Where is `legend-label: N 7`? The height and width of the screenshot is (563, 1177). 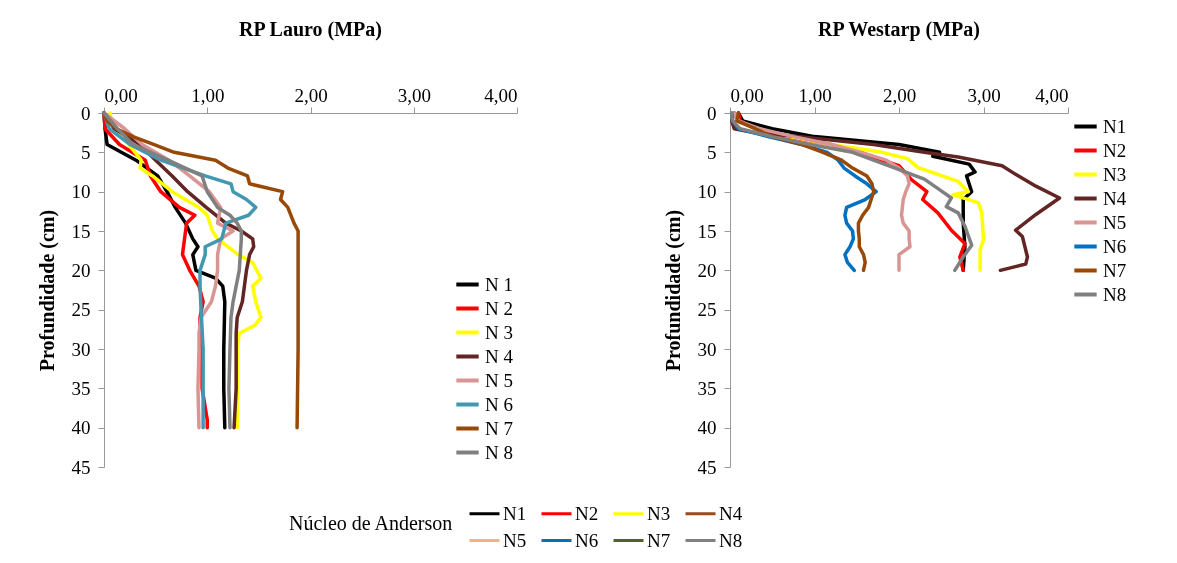
legend-label: N 7 is located at coordinates (499, 428).